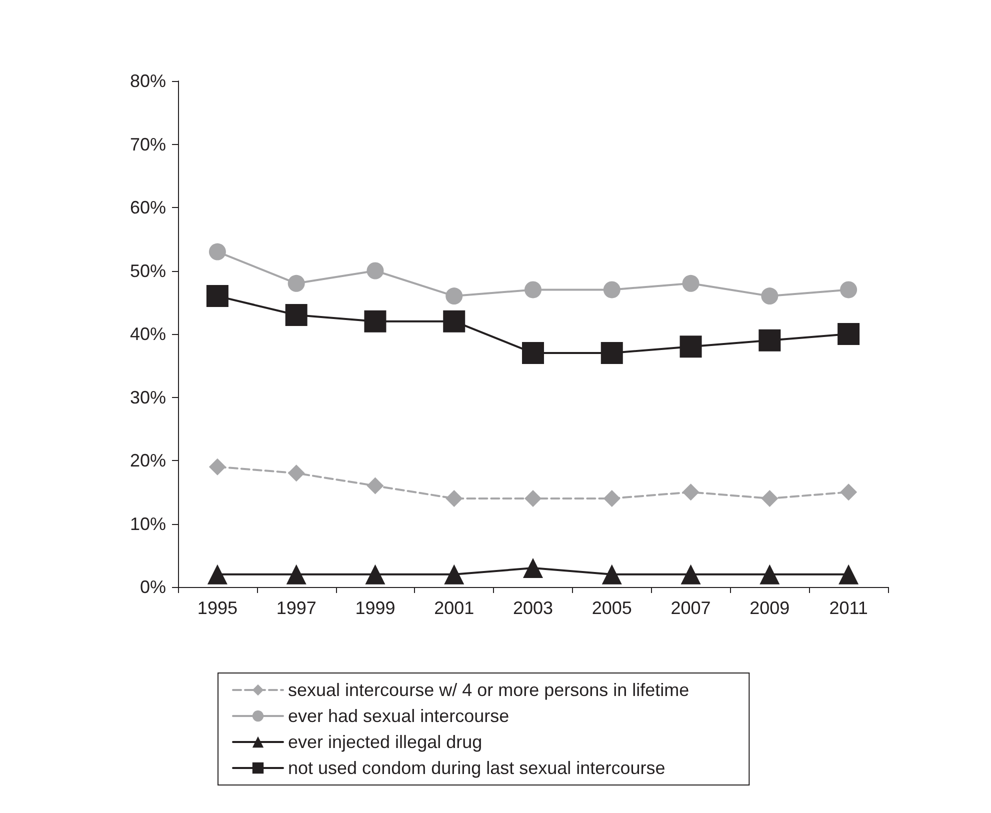 Image resolution: width=991 pixels, height=813 pixels. What do you see at coordinates (533, 608) in the screenshot?
I see `x-tick-label: 2003` at bounding box center [533, 608].